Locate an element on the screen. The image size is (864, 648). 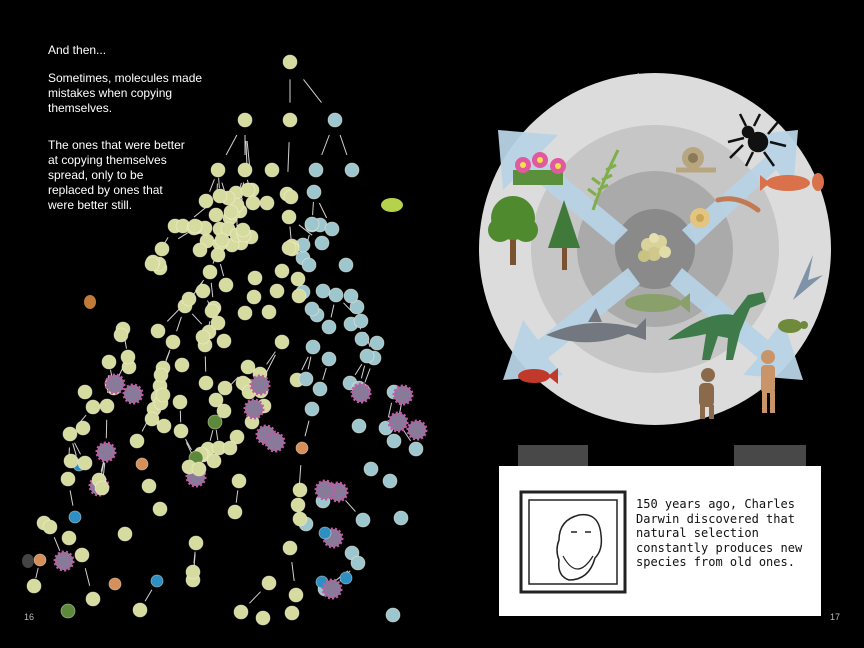
bird-icon is located at coordinates (808, 277).